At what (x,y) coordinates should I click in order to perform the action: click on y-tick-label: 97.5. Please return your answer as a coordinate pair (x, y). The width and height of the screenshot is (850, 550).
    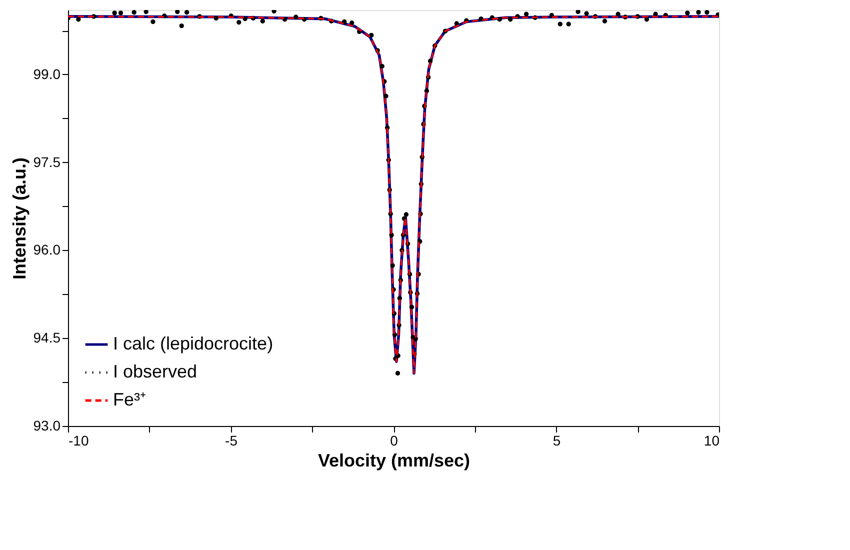
    Looking at the image, I should click on (47, 162).